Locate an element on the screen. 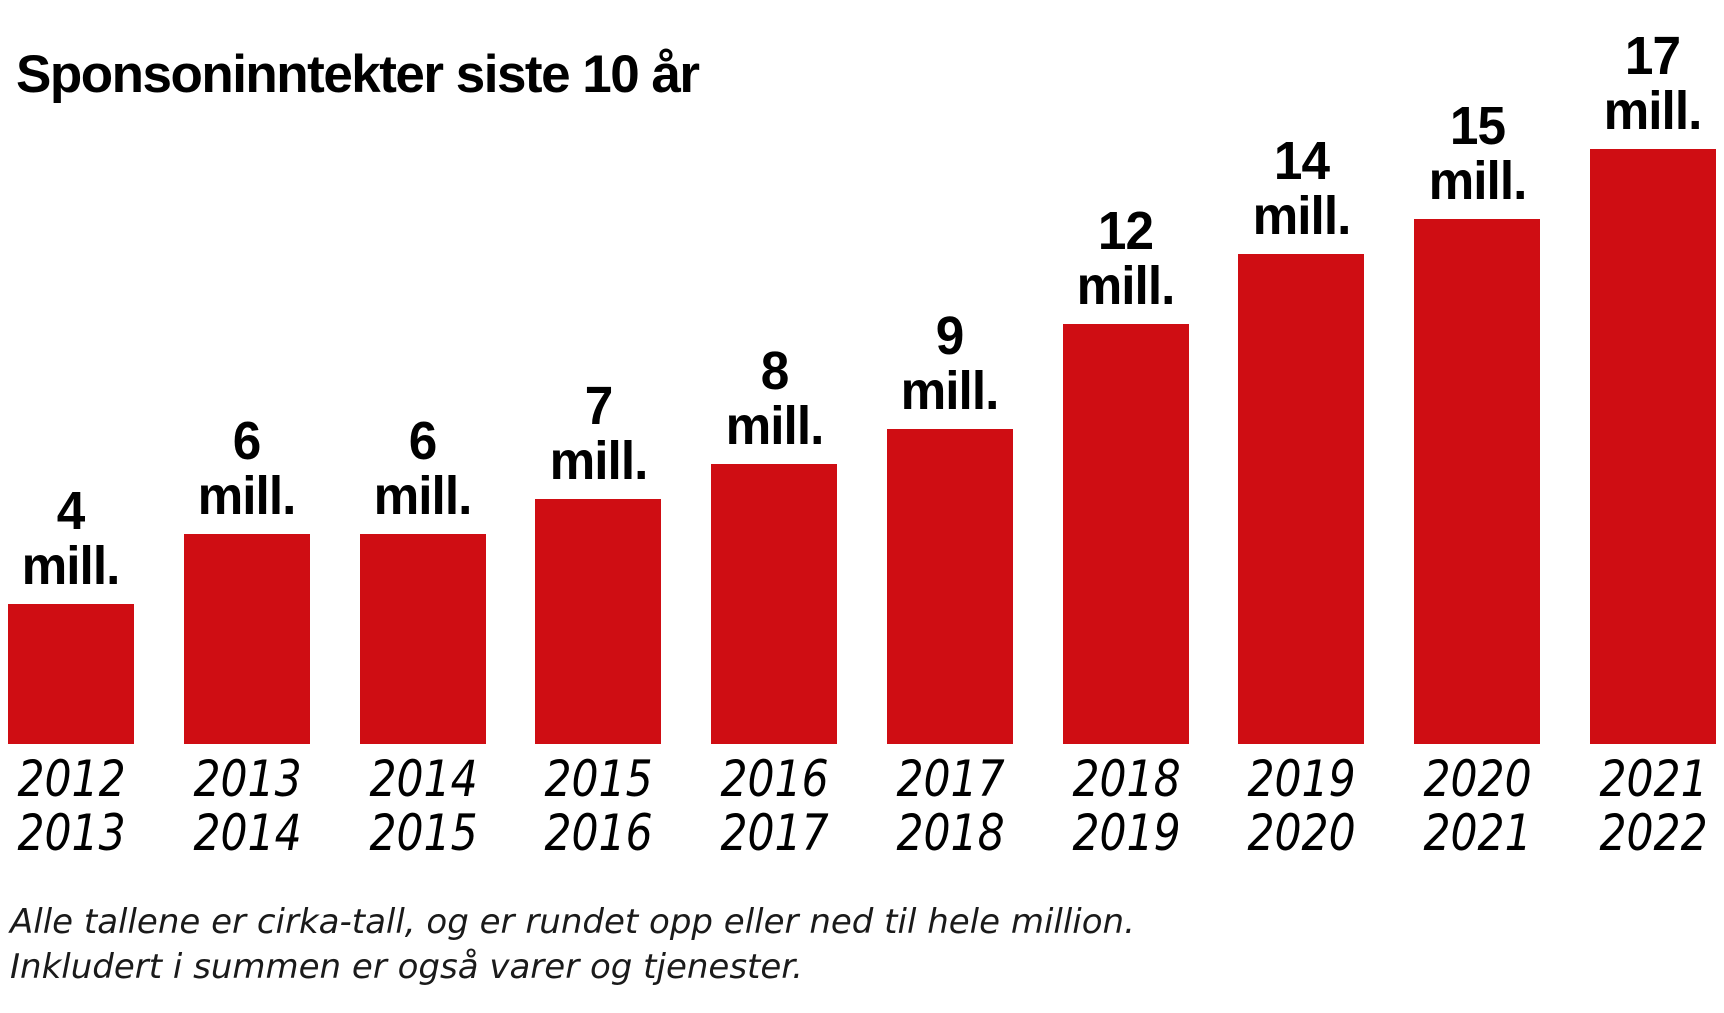 This screenshot has width=1724, height=1013. bar-group-2019-2020: 14 mill. is located at coordinates (1301, 372).